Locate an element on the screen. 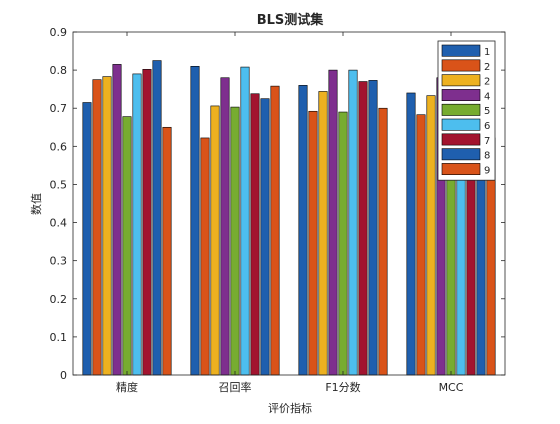 This screenshot has width=560, height=424. bar-精度-series-4 is located at coordinates (117, 220).